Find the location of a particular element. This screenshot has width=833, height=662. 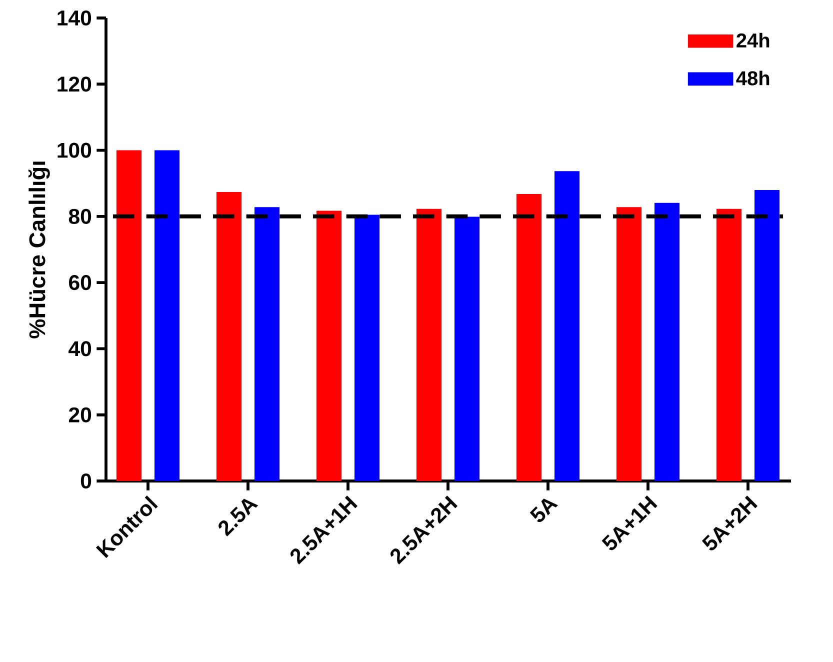

y-tick-label: 60 is located at coordinates (80, 282).